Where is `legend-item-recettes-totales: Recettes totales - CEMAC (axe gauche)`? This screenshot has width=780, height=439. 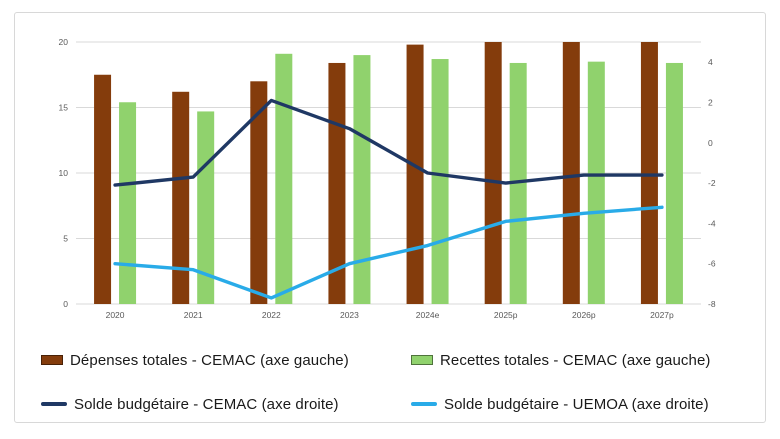 legend-item-recettes-totales: Recettes totales - CEMAC (axe gauche) is located at coordinates (560, 360).